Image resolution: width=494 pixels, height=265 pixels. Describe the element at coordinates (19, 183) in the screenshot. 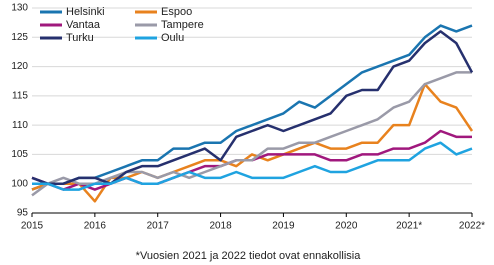

I see `y-tick-label: 100` at that location.